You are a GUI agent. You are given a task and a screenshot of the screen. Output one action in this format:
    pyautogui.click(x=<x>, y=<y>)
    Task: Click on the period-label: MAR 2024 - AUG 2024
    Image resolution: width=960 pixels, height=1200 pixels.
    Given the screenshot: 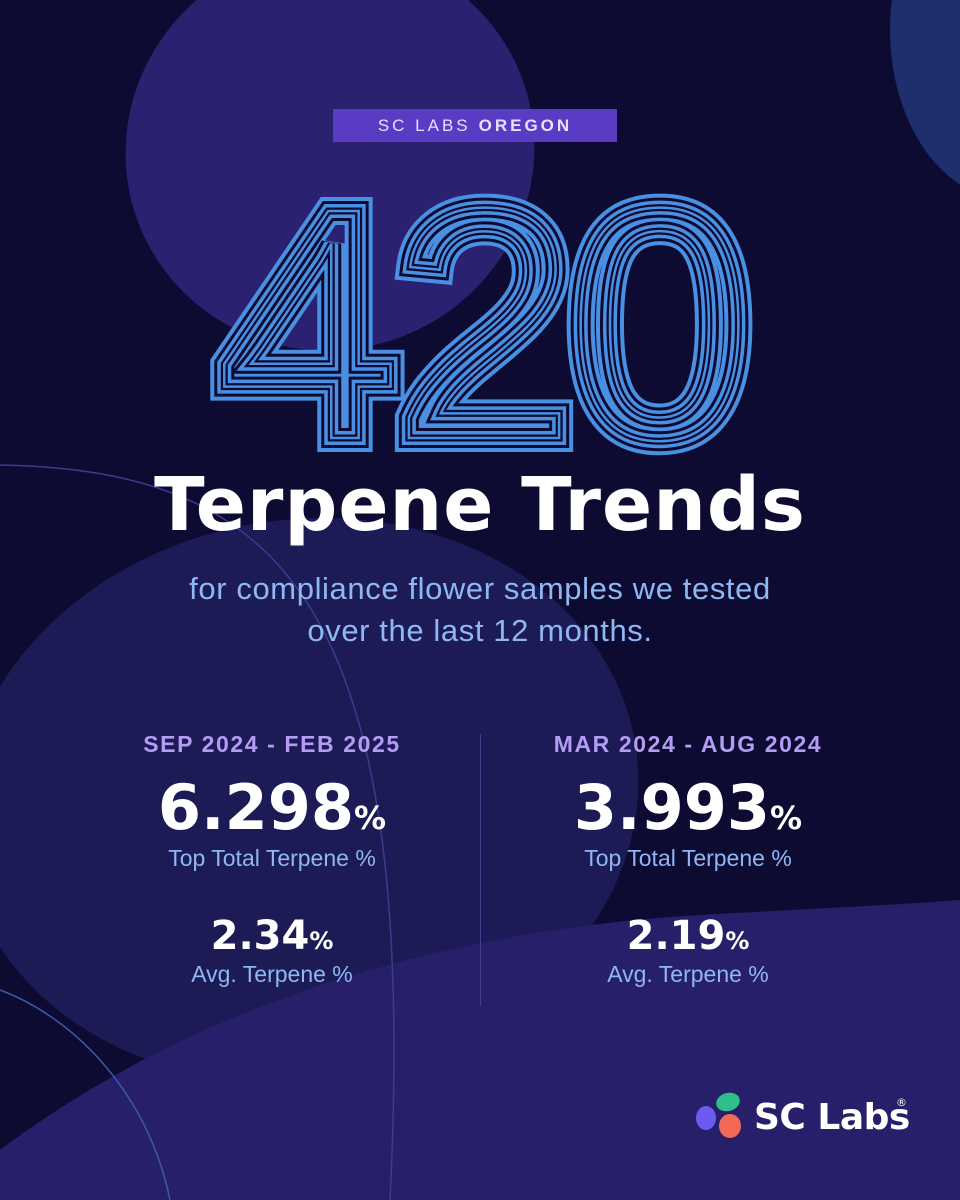 What is the action you would take?
    pyautogui.click(x=688, y=744)
    